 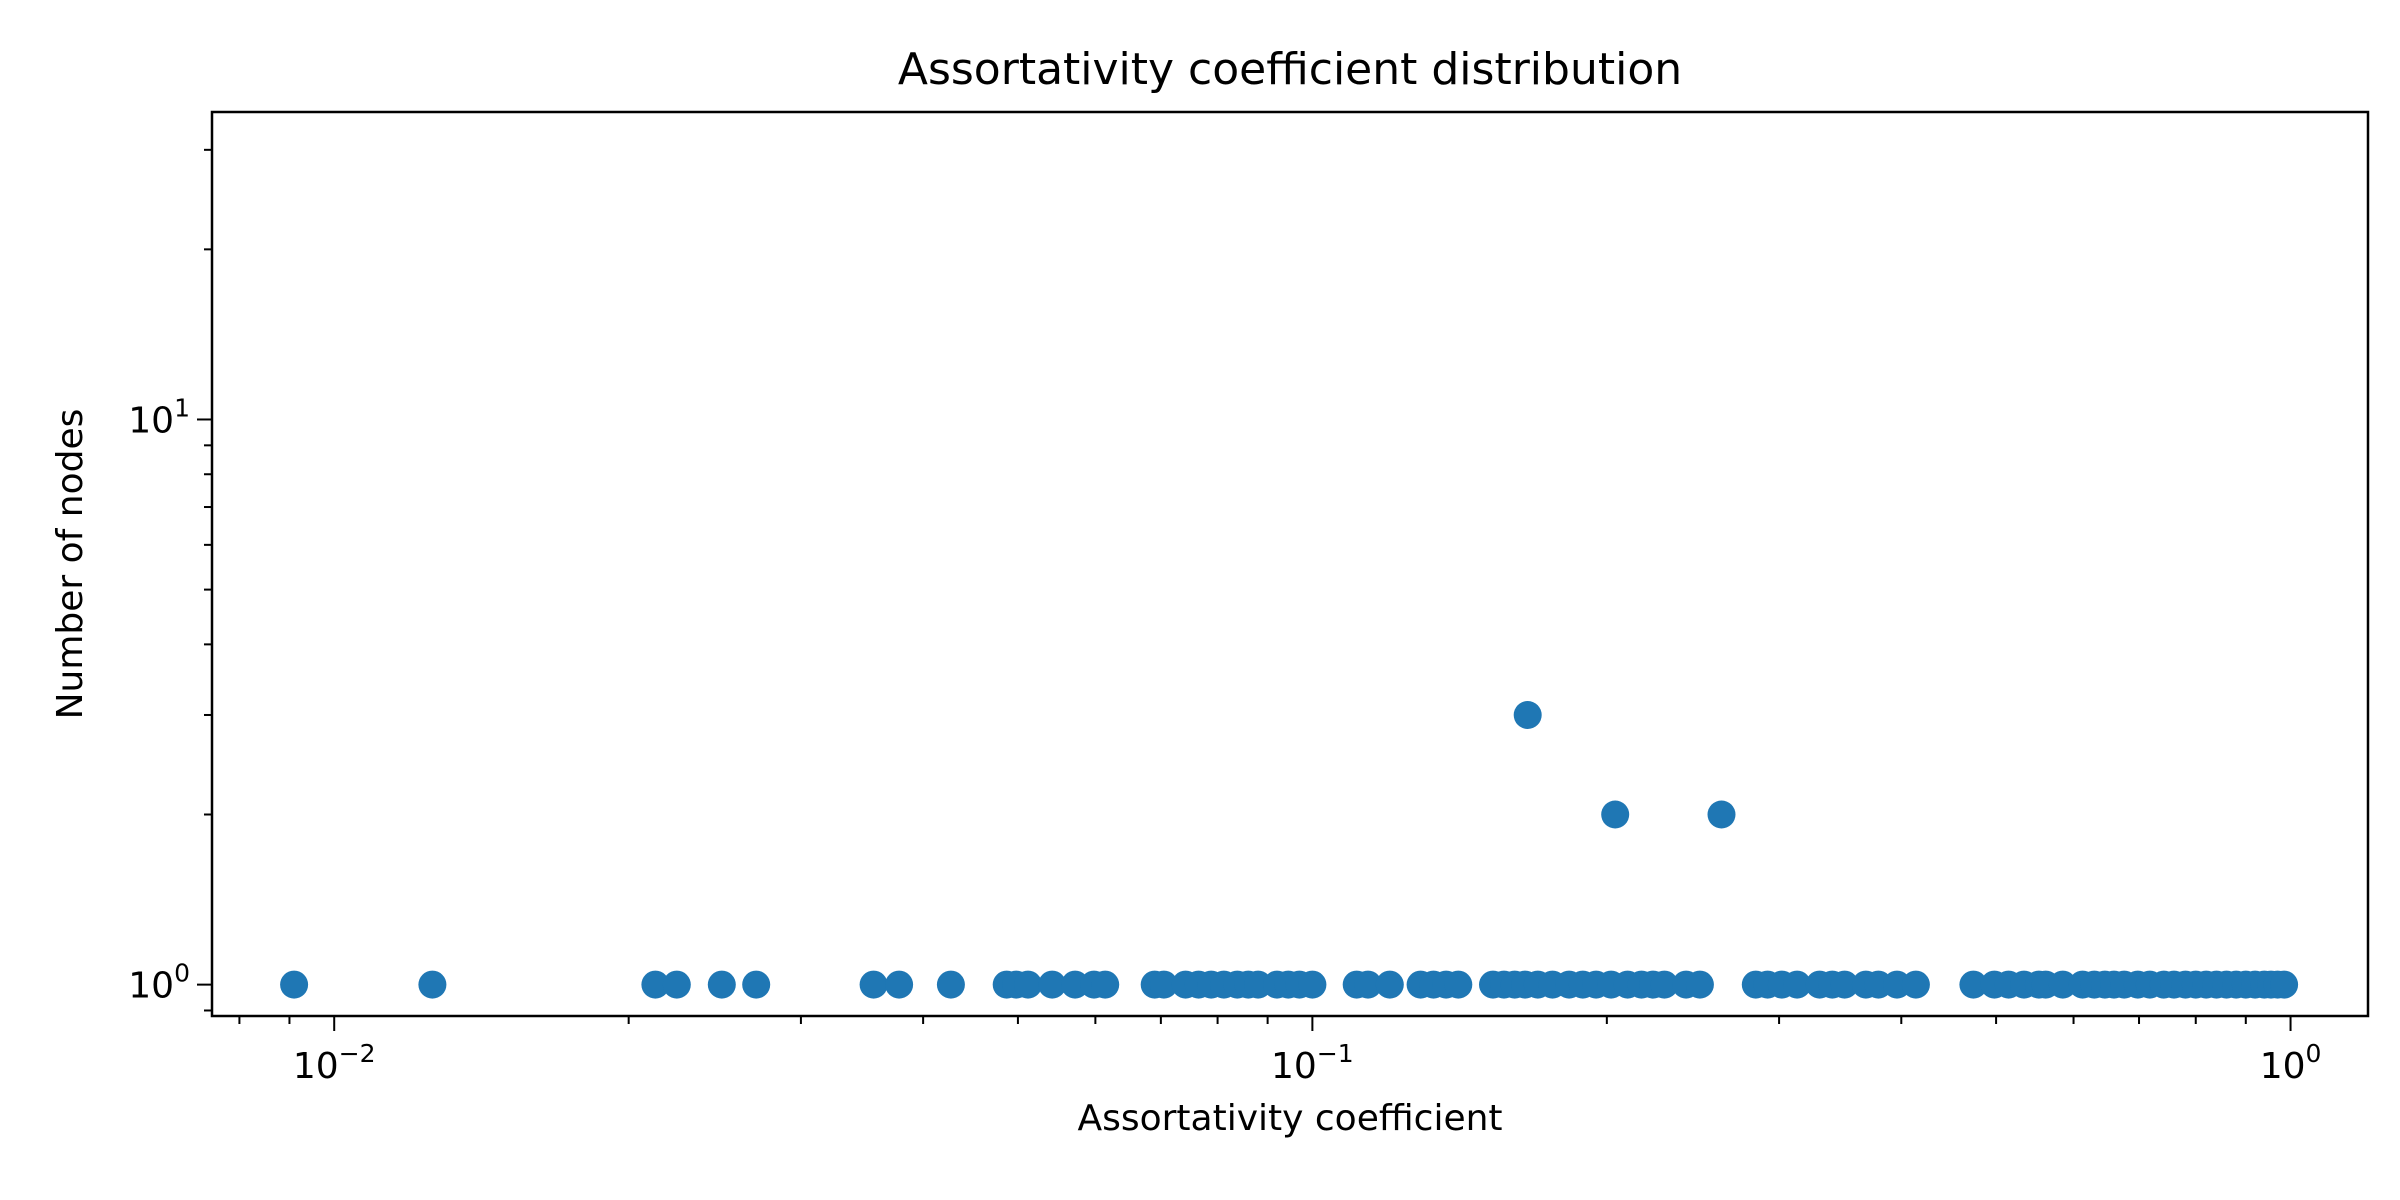 I want to click on x-tick-label: 10⁻¹, so click(x=1312, y=1063).